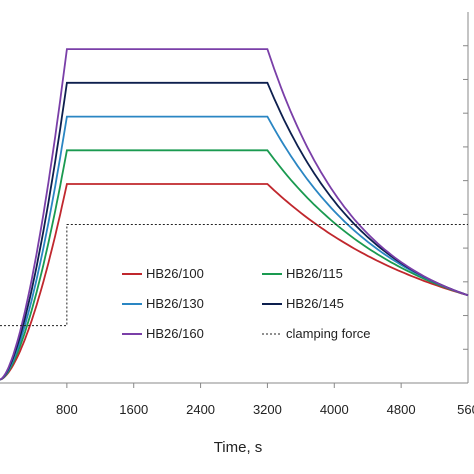 The image size is (474, 474). I want to click on x-tick-label: 4000, so click(334, 409).